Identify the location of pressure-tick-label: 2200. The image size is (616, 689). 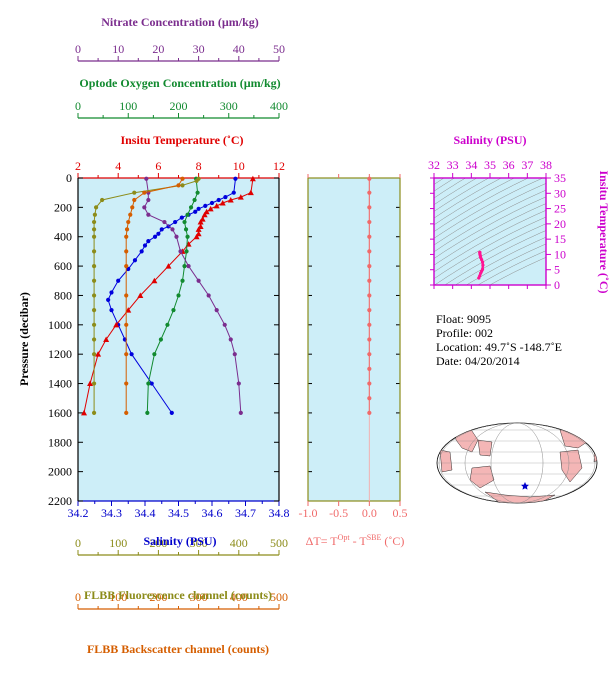
(60, 501).